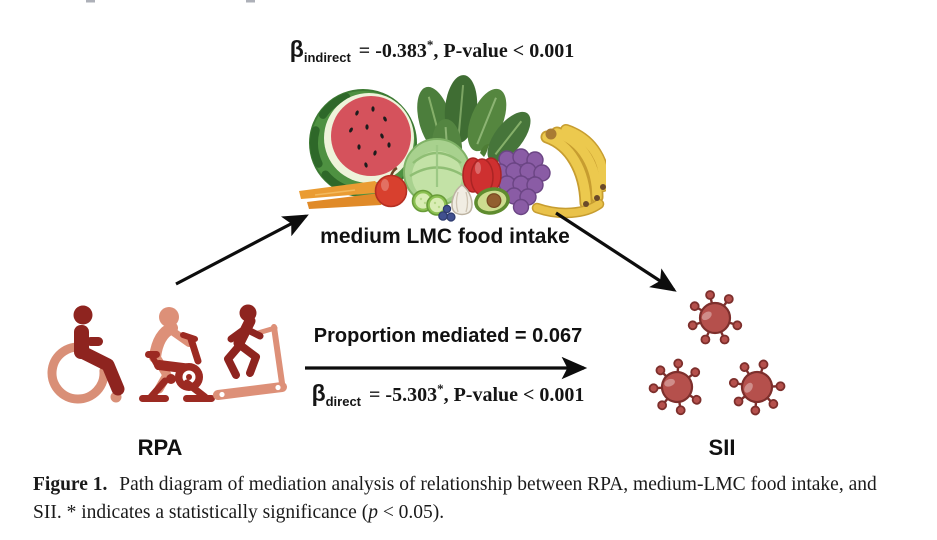  I want to click on bell-pepper-icon, so click(482, 170).